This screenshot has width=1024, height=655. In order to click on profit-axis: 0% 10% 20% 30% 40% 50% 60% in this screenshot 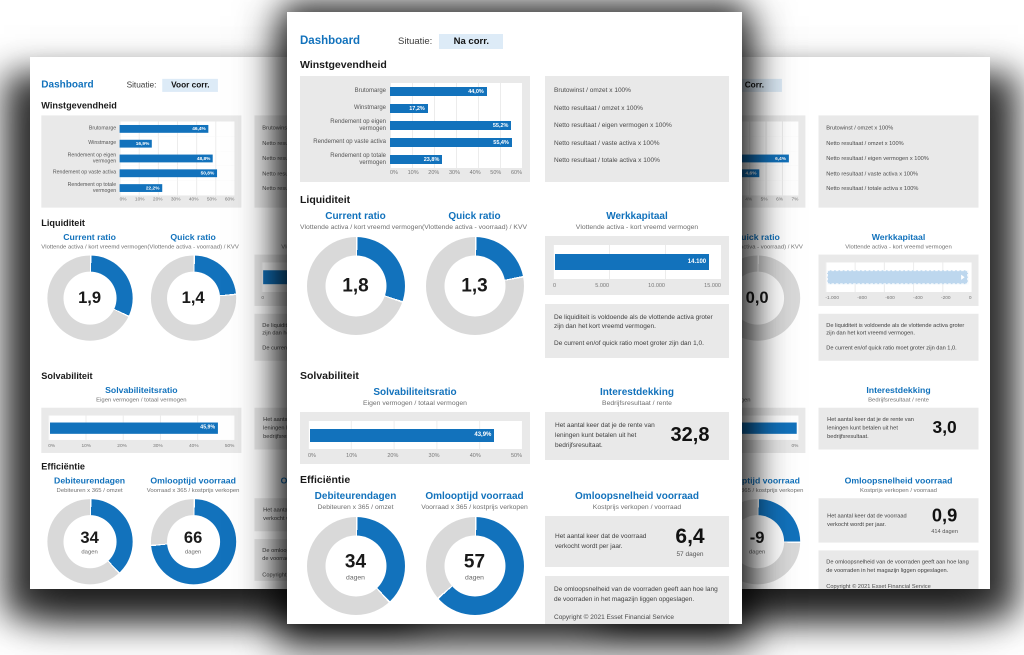, I will do `click(177, 199)`.